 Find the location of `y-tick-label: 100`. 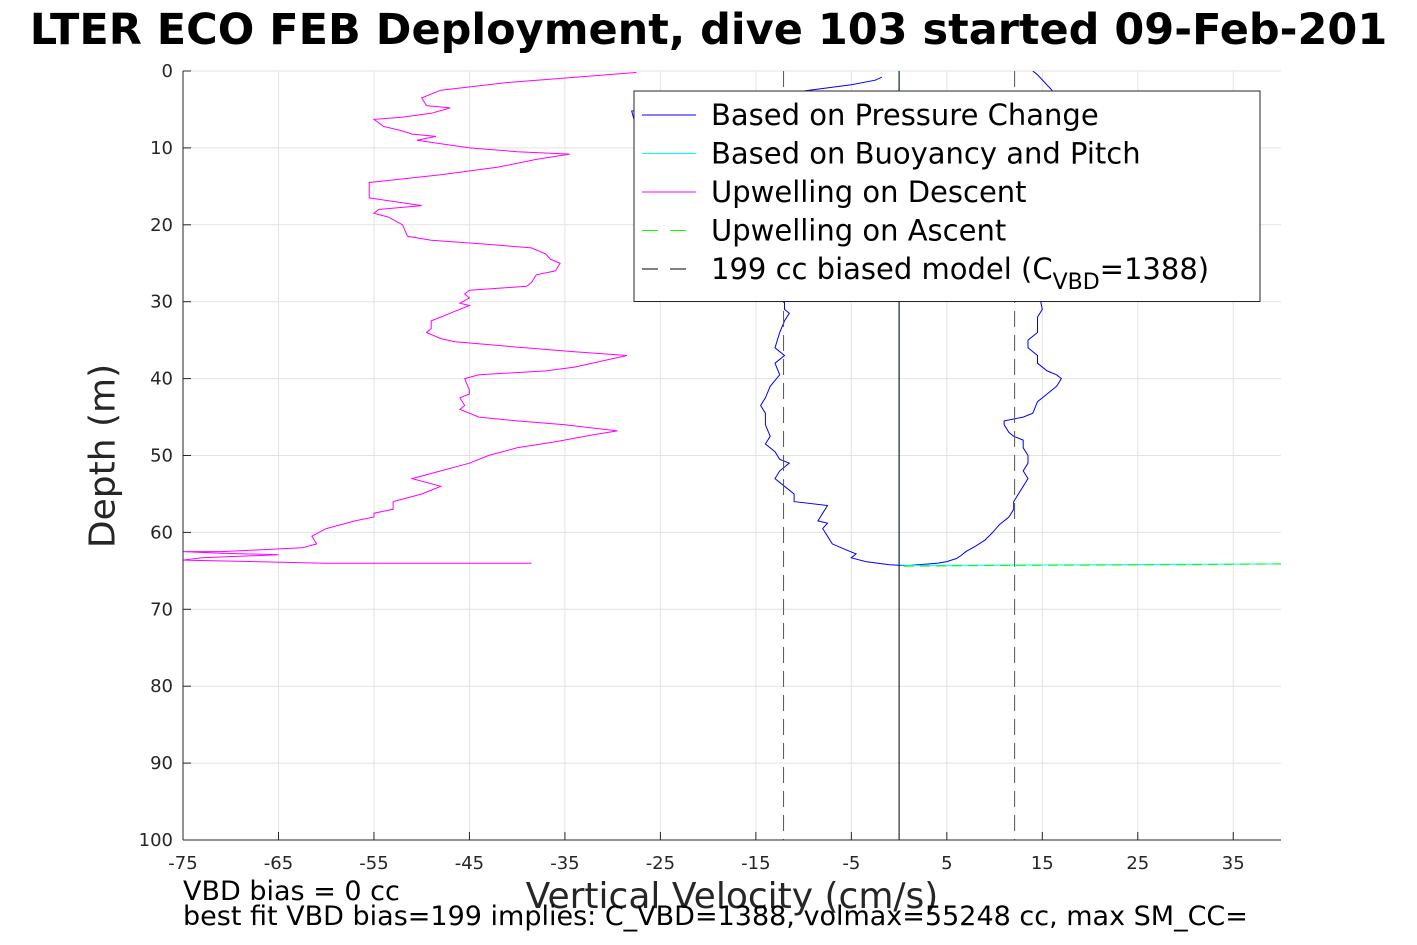

y-tick-label: 100 is located at coordinates (156, 840).